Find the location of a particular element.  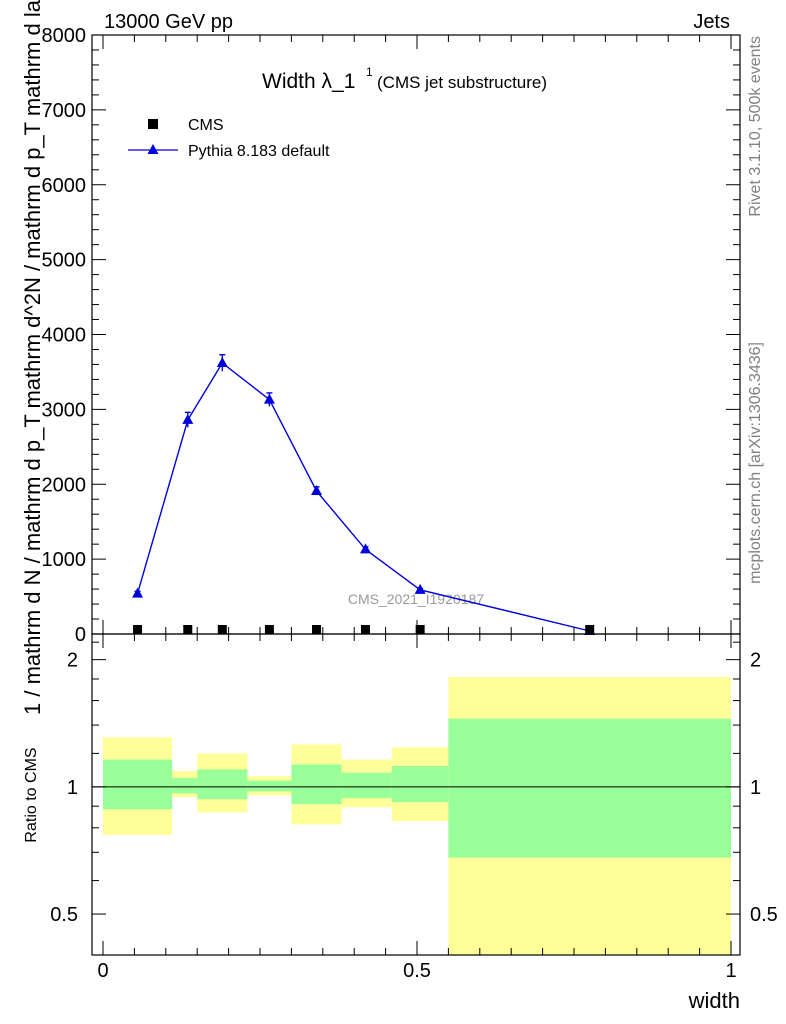

mcplots-label: mcplots.cern.ch [arXiv:1306.3436] is located at coordinates (755, 463).